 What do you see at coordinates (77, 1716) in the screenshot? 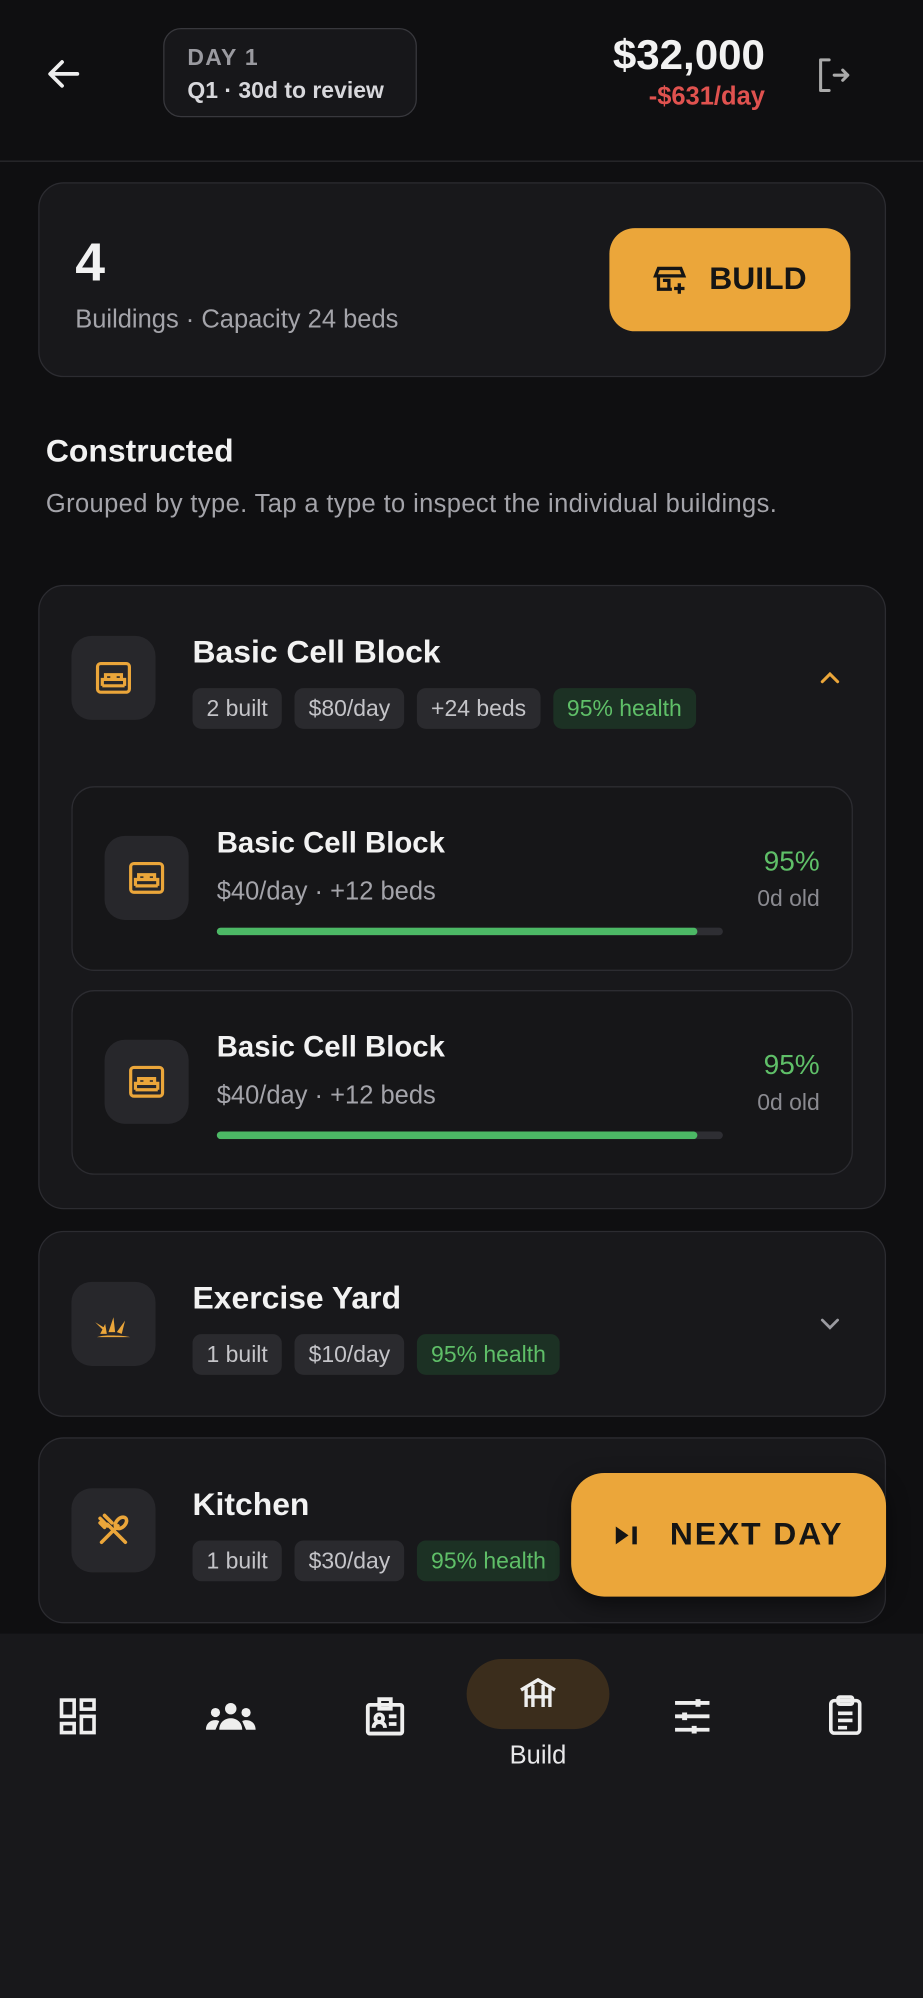
I see `nav-dashboard` at bounding box center [77, 1716].